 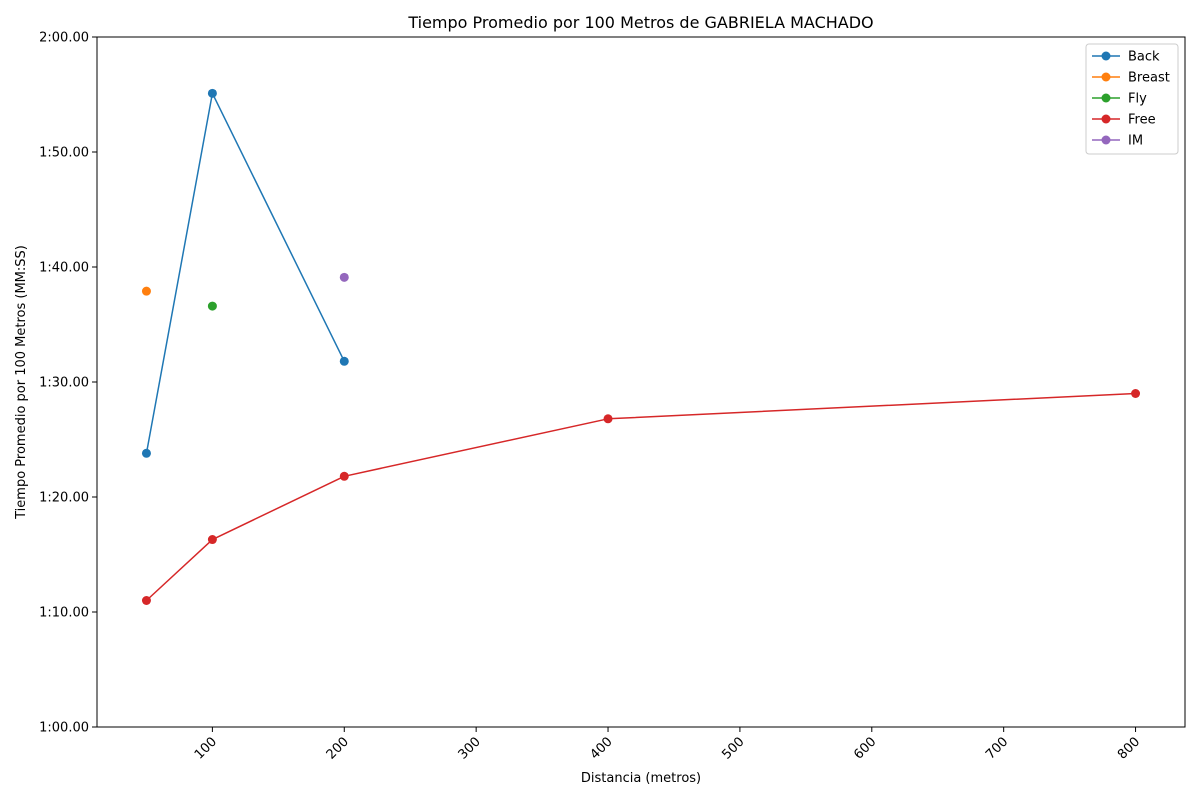 I want to click on legend: Back Breast Fly Free IM, so click(x=1132, y=99).